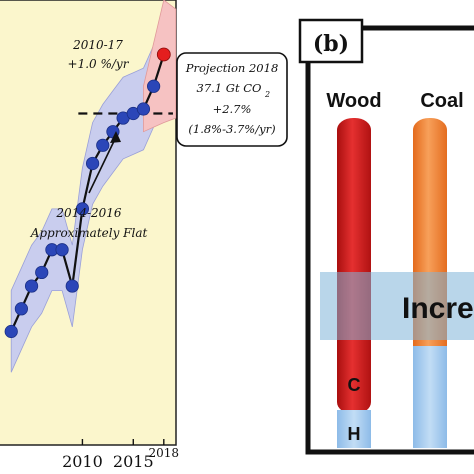  What do you see at coordinates (430, 397) in the screenshot?
I see `coal-hydrogen-bar` at bounding box center [430, 397].